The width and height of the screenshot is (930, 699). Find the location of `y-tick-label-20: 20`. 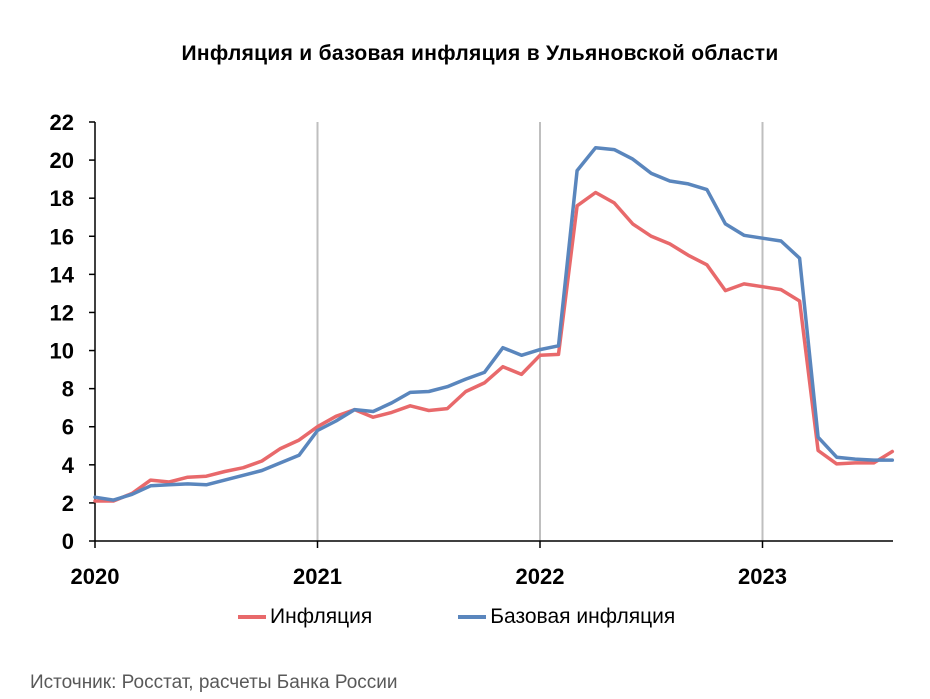

y-tick-label-20: 20 is located at coordinates (62, 160).